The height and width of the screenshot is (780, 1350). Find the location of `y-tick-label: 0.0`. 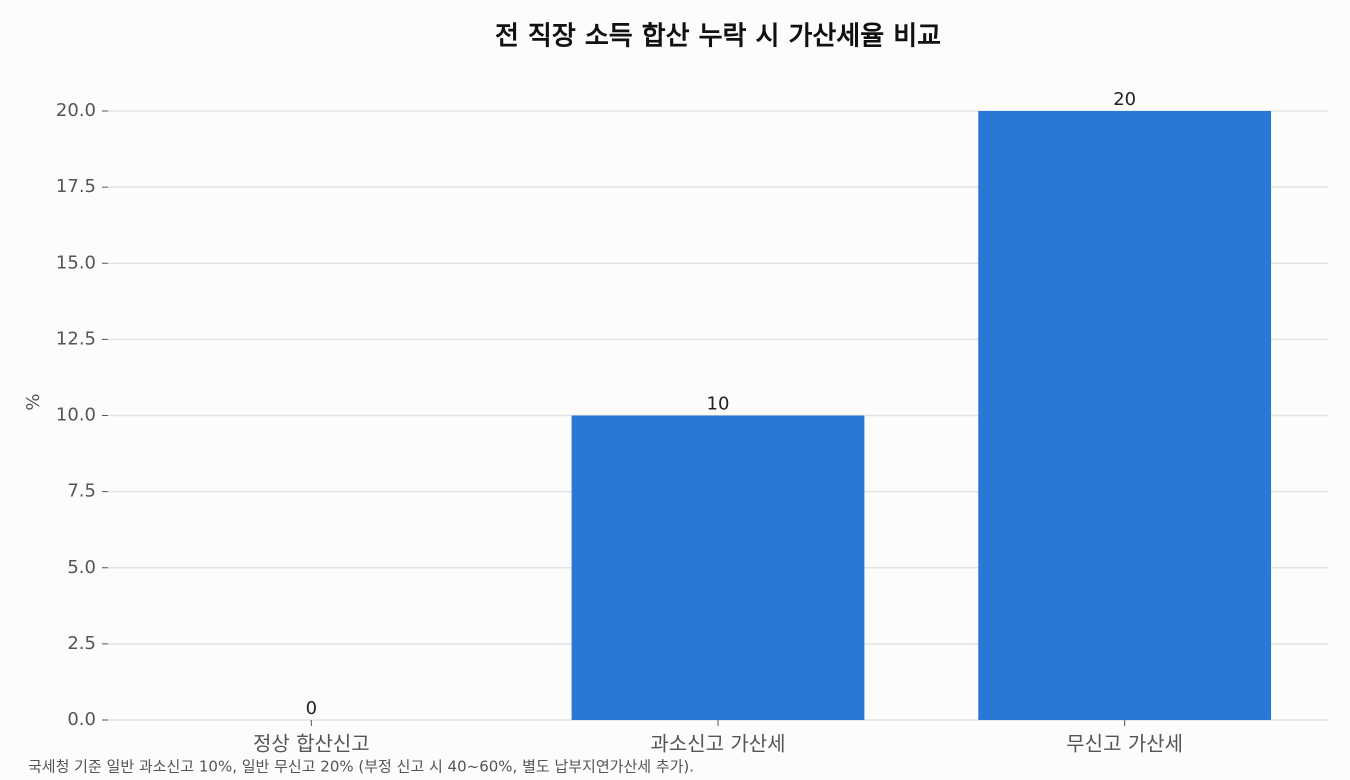

y-tick-label: 0.0 is located at coordinates (81, 719).